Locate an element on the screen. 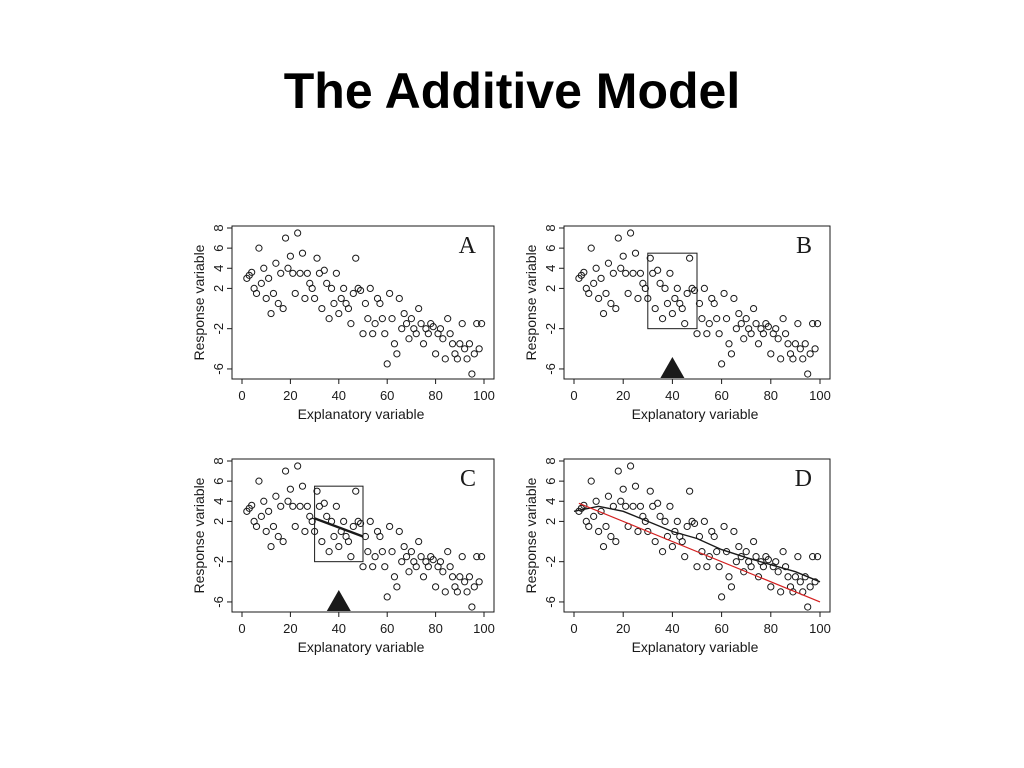  plot-frame is located at coordinates (697, 535).